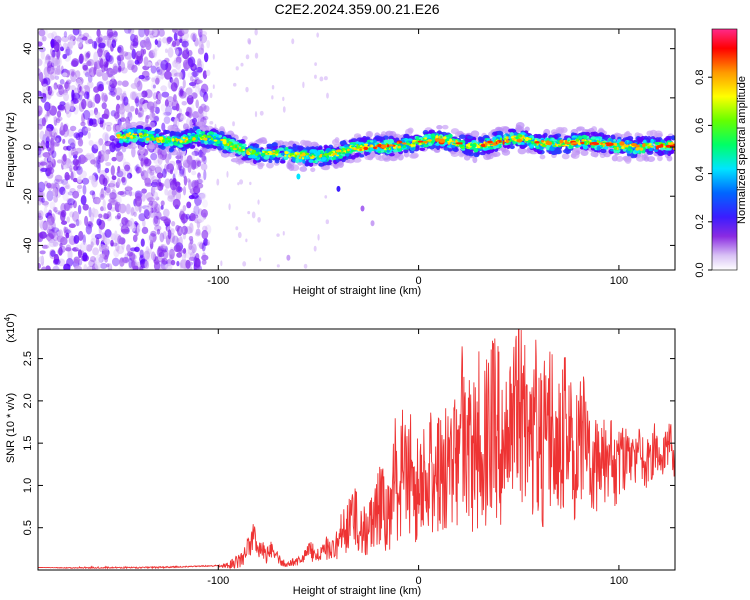  Describe the element at coordinates (724, 149) in the screenshot. I see `colorbar-gradient` at that location.